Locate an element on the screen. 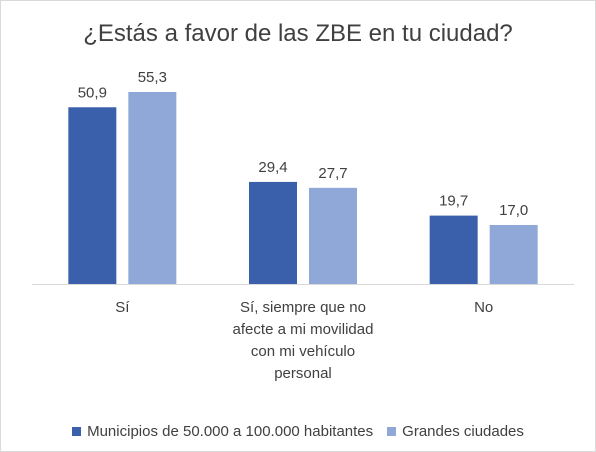 This screenshot has height=452, width=596. data-label-si-siempre-que-no-series-0: 29,4 is located at coordinates (272, 167).